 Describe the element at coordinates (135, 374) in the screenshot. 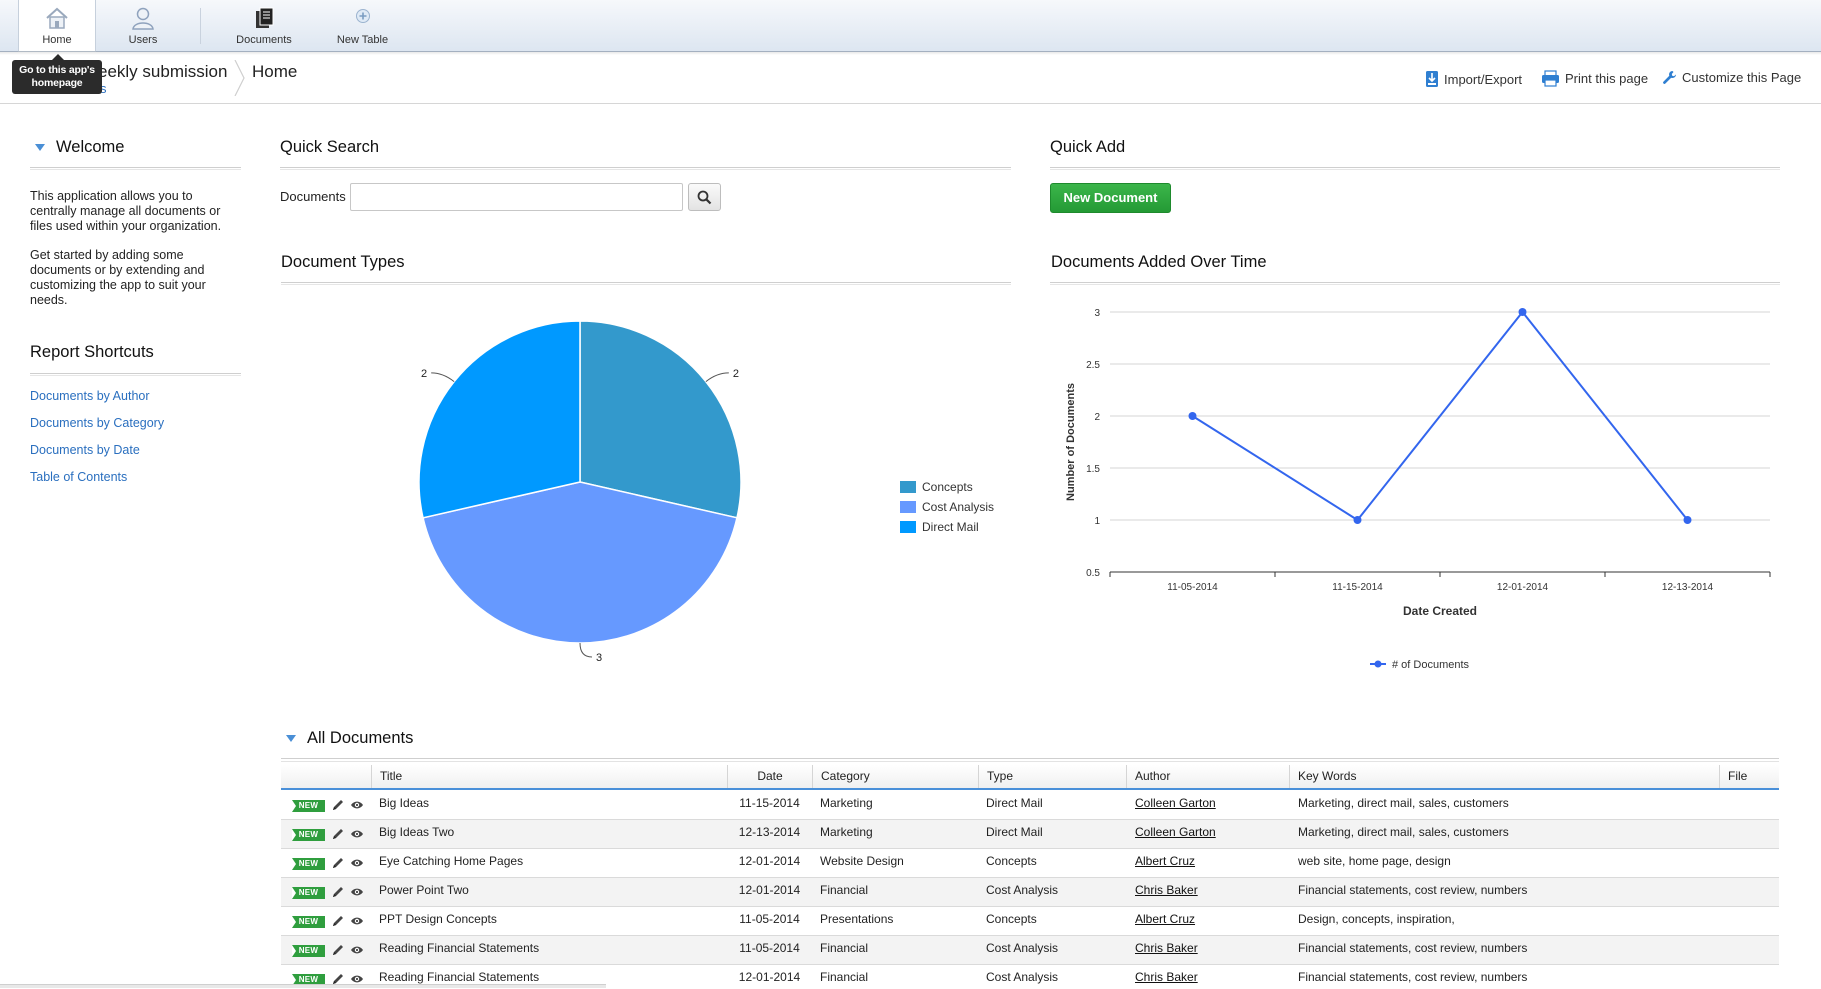

I see `report-shortcuts-divider` at that location.